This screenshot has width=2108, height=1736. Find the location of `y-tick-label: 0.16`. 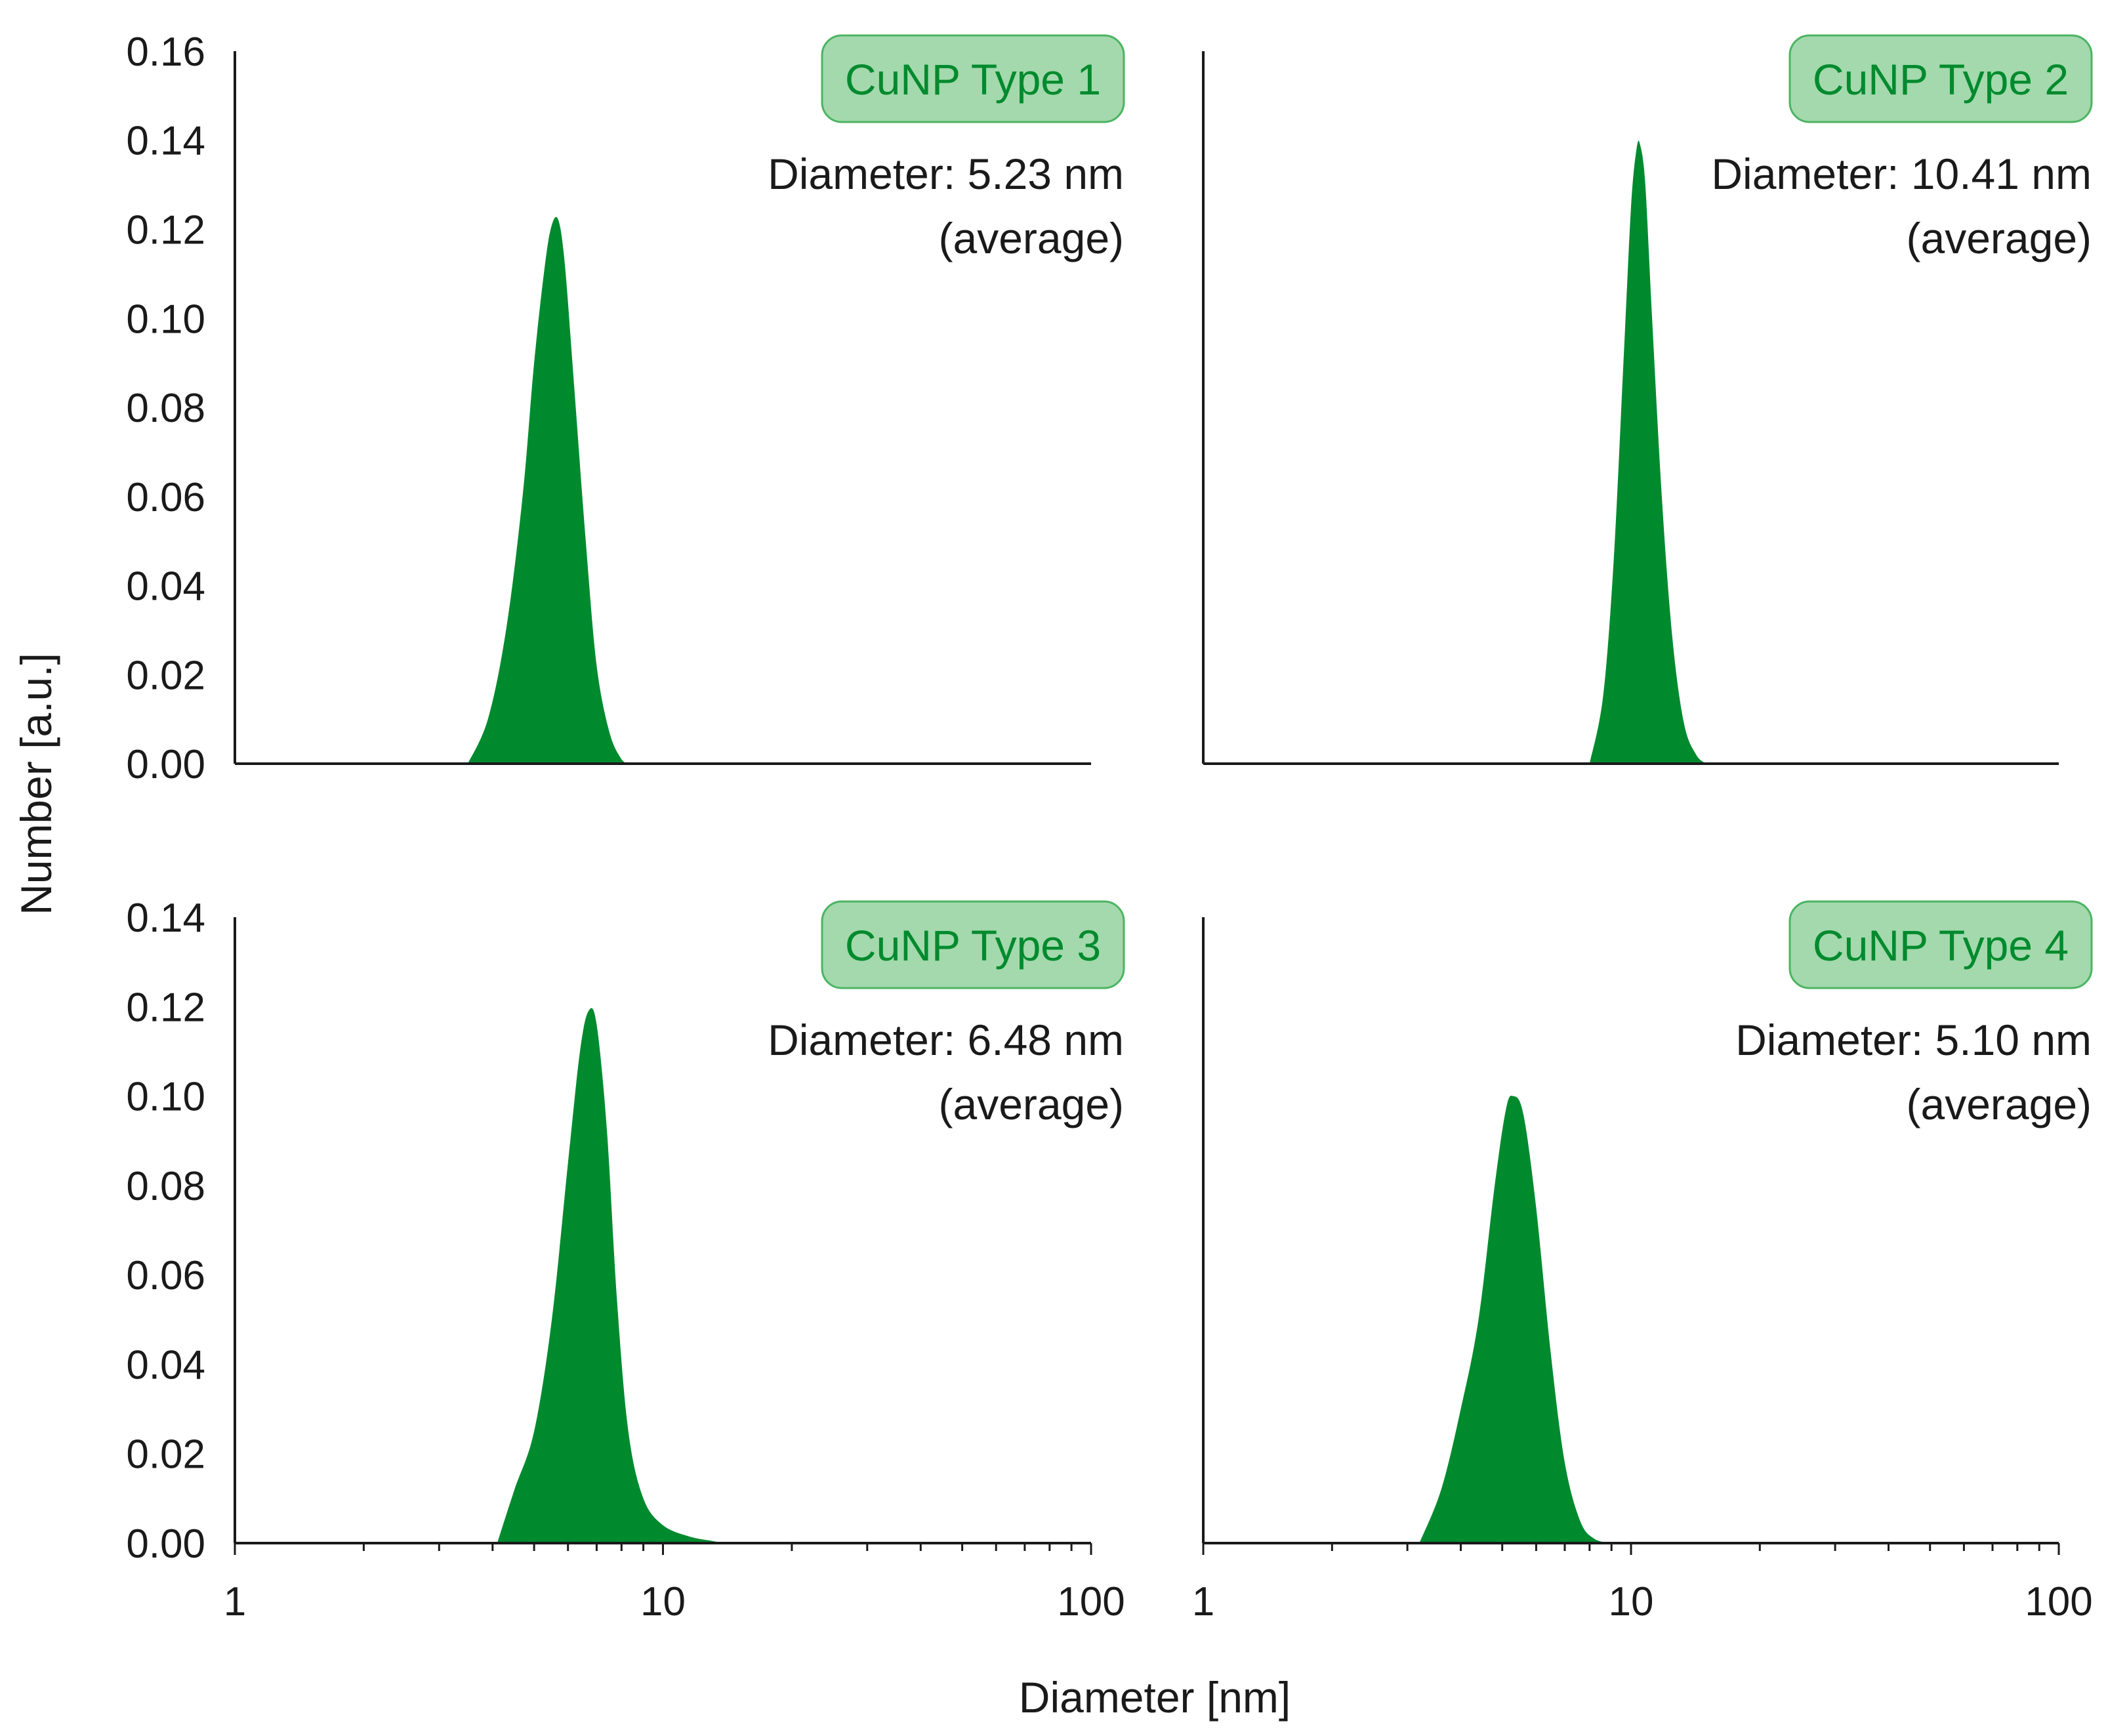

y-tick-label: 0.16 is located at coordinates (165, 52).